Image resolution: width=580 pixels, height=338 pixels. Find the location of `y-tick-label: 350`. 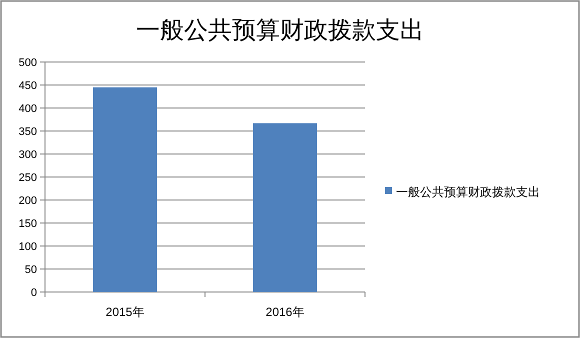

y-tick-label: 350 is located at coordinates (27, 132).